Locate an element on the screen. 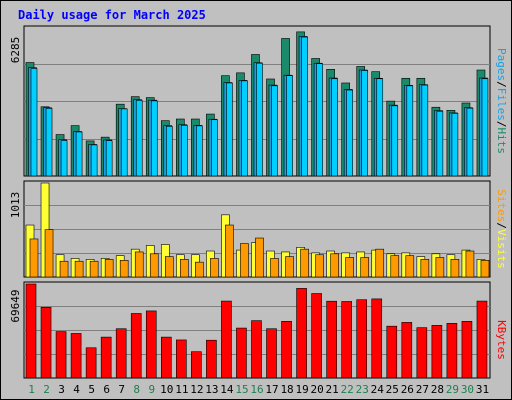  legend-pages-files-hits-part-1: Pages is located at coordinates (501, 64).